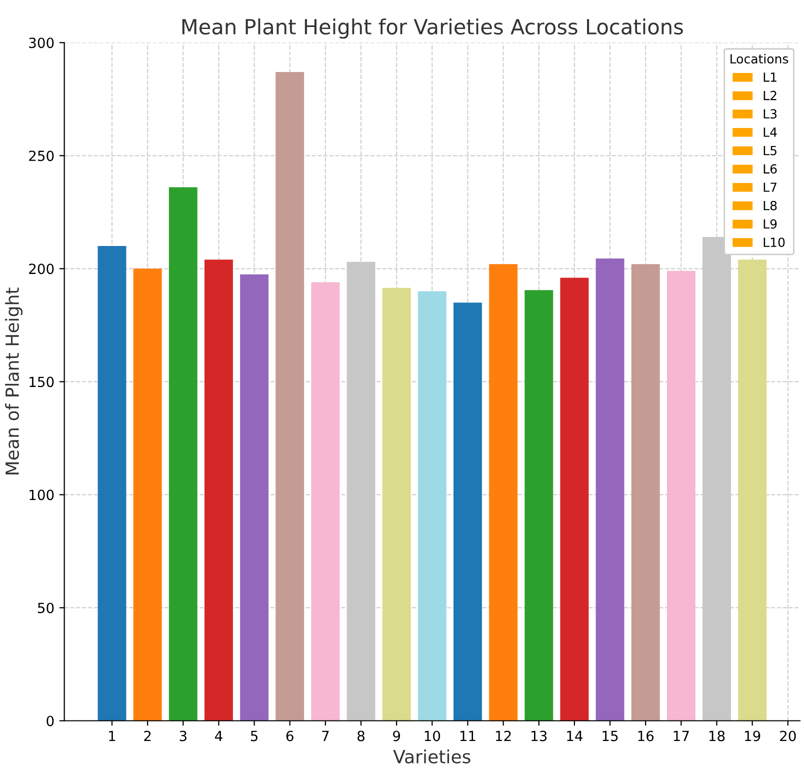  What do you see at coordinates (41, 43) in the screenshot?
I see `y-tick-label: 300` at bounding box center [41, 43].